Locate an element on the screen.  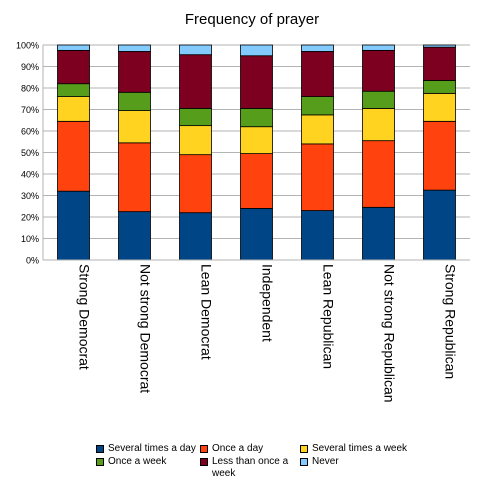
y-tick-labels: 0% 10% 20% 30% 40% 50% 60% 70% 80% 90% 100% is located at coordinates (27, 153).